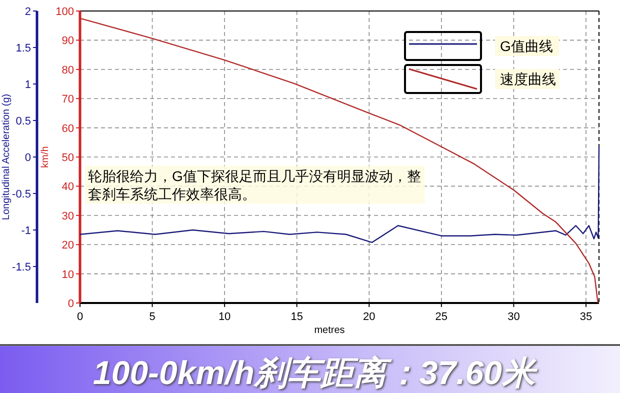 Image resolution: width=620 pixels, height=393 pixels. I want to click on y-tick-label: -1.5, so click(21, 268).